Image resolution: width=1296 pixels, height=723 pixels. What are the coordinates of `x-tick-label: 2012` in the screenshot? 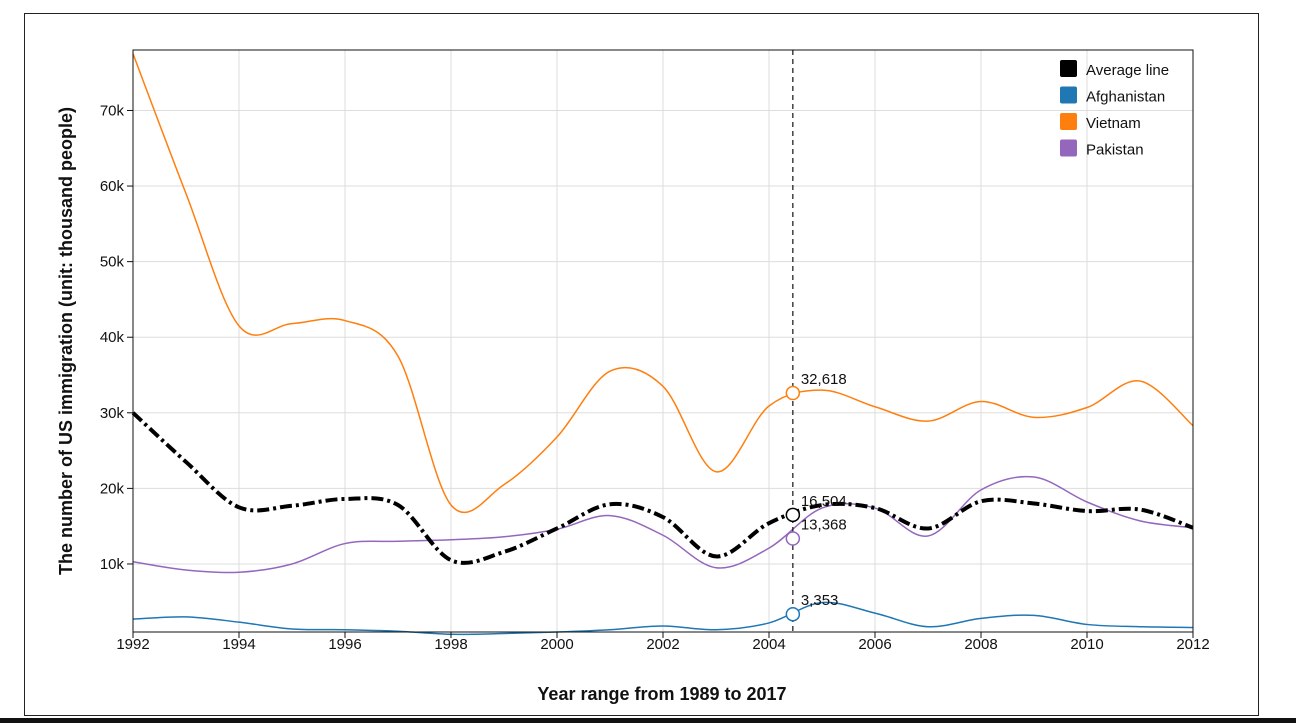 It's located at (1192, 644).